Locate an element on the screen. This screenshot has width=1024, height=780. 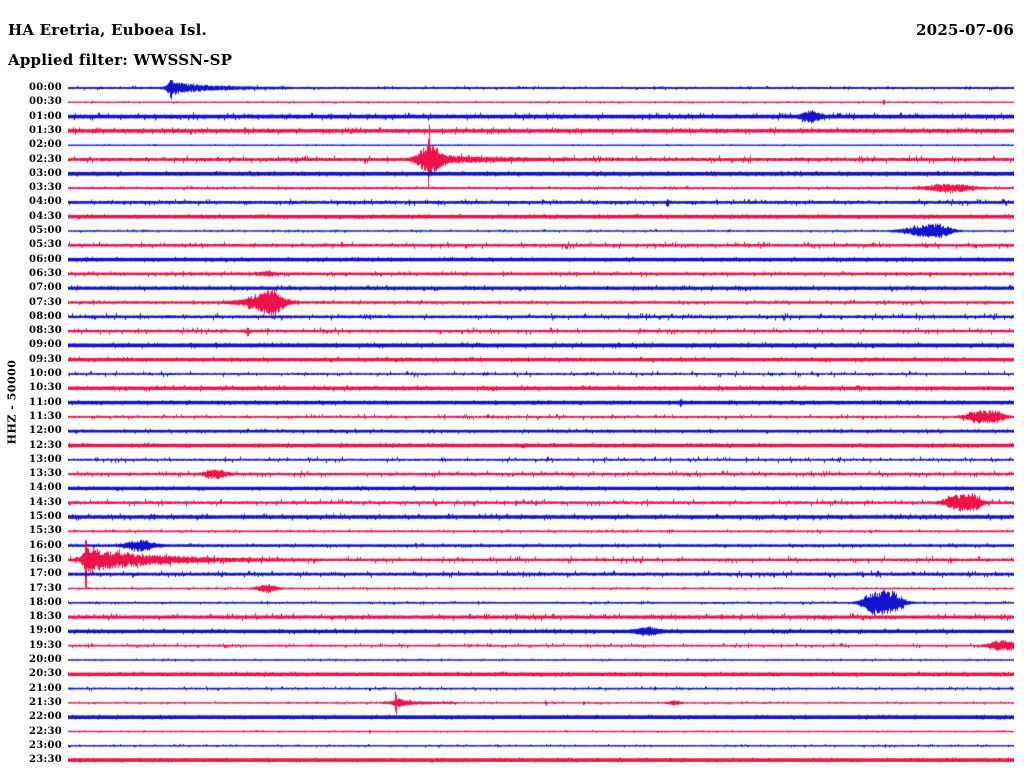
filter-label: Applied filter: WWSSN-SP is located at coordinates (120, 60).